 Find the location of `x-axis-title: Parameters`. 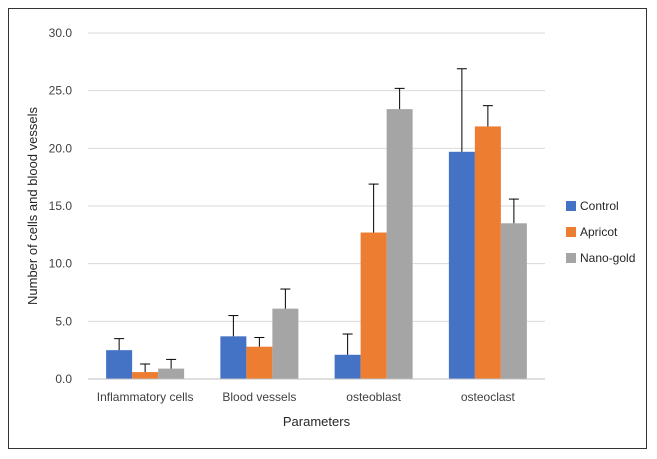

x-axis-title: Parameters is located at coordinates (317, 421).